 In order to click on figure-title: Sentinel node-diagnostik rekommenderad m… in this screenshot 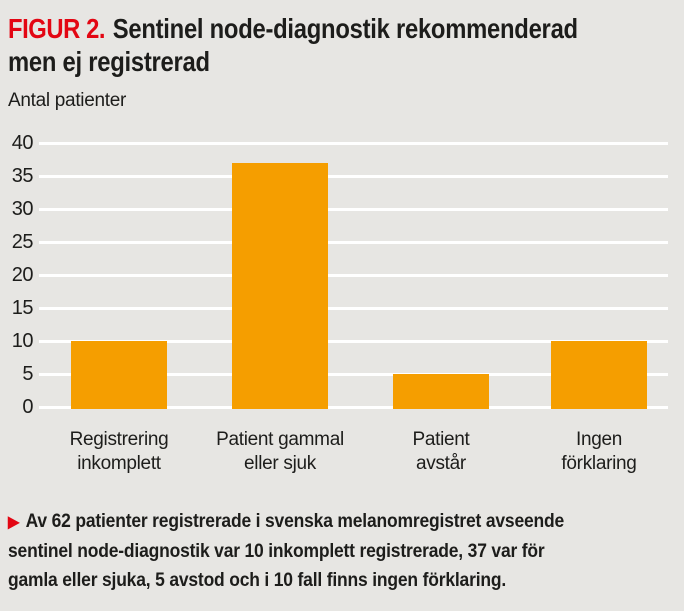, I will do `click(293, 45)`.